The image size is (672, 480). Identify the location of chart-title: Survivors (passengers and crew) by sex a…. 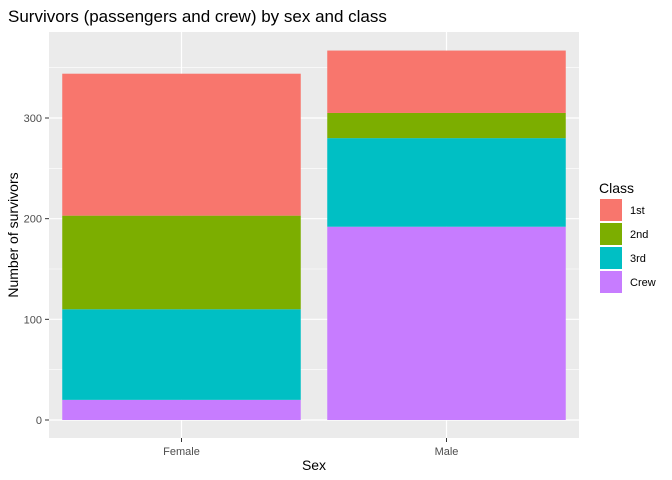
(197, 16).